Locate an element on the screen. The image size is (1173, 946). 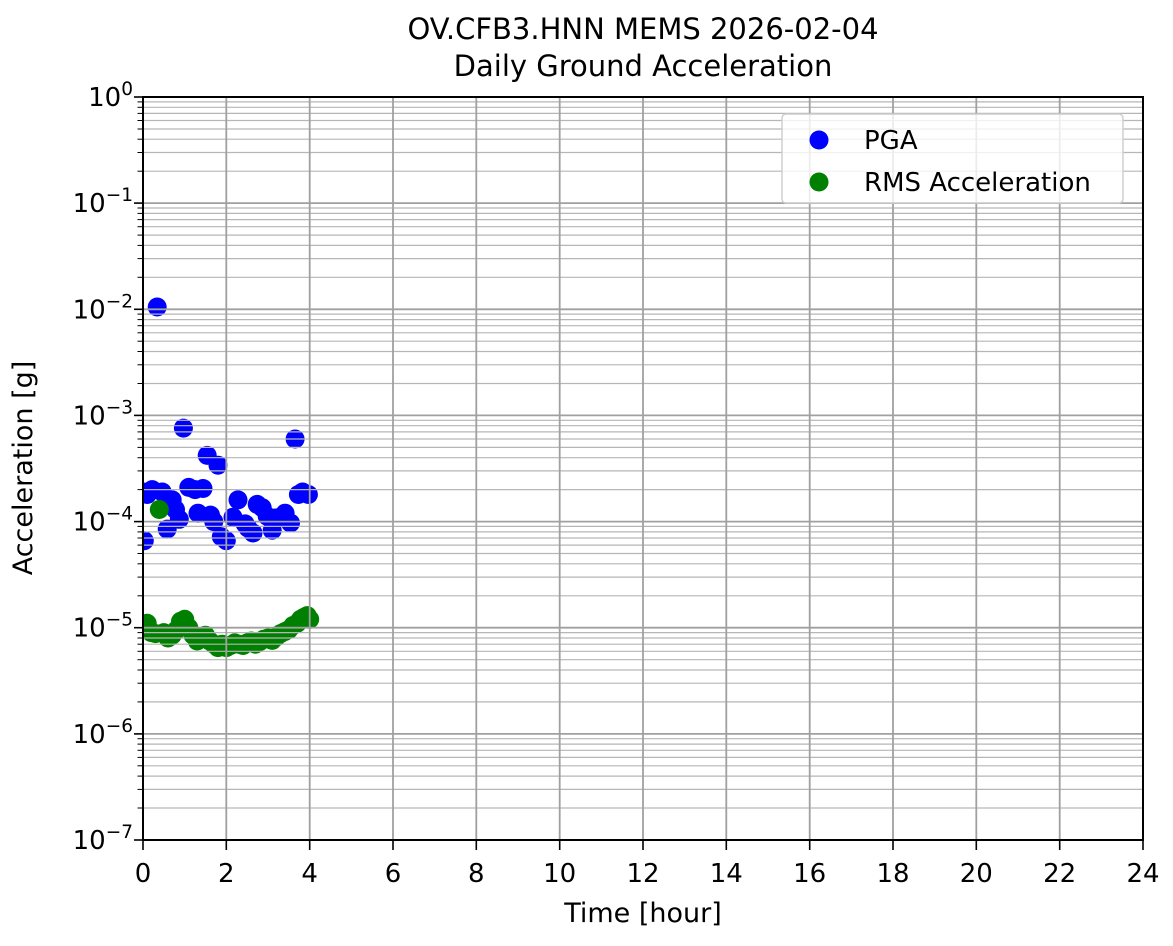
y-tick-label: 10⁻² is located at coordinates (103, 308).